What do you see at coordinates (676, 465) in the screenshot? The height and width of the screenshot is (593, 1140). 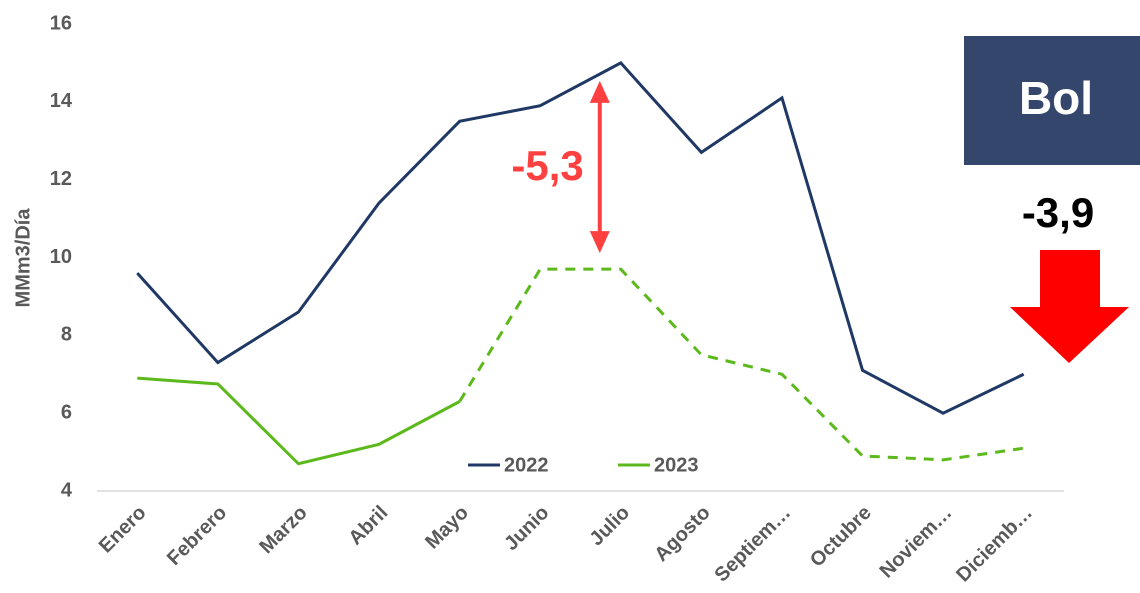 I see `legend-label: 2023` at bounding box center [676, 465].